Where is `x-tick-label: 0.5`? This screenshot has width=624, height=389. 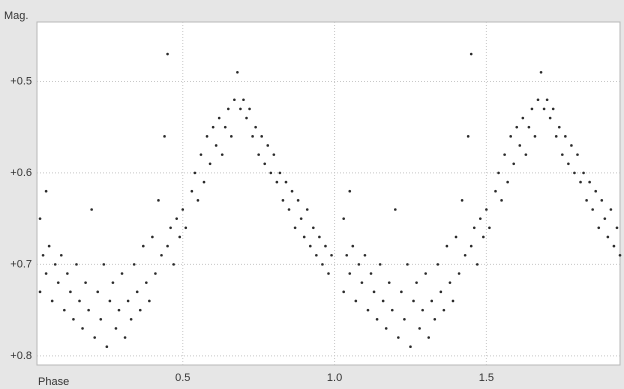
x-tick-label: 0.5 is located at coordinates (182, 378).